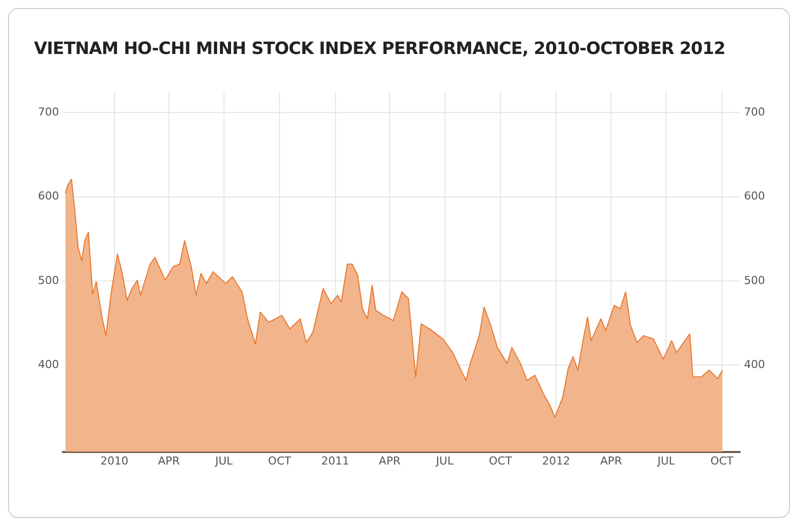 Image resolution: width=800 pixels, height=528 pixels. I want to click on y-tick-label: 600, so click(48, 196).